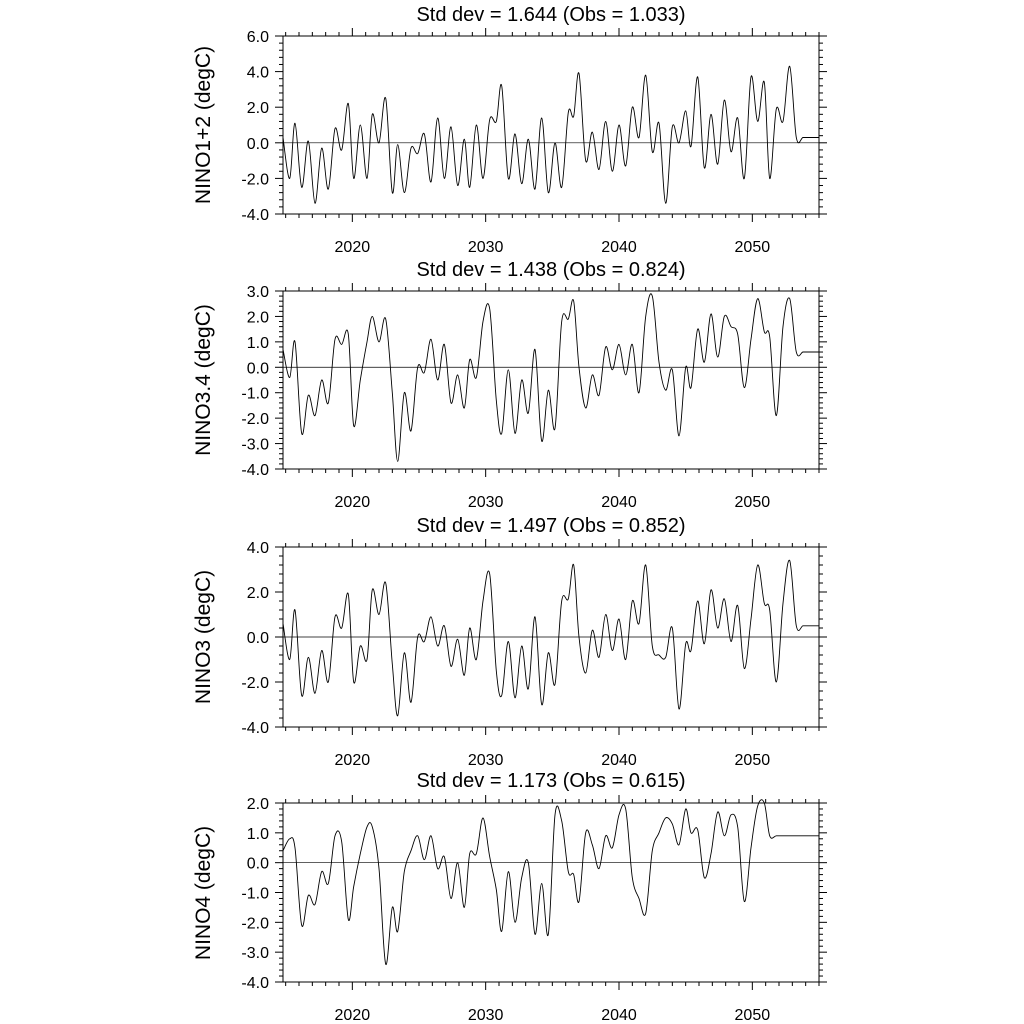 The height and width of the screenshot is (1024, 1024). I want to click on panel-title: Std dev = 1.644 (Obs = 1.033), so click(550, 15).